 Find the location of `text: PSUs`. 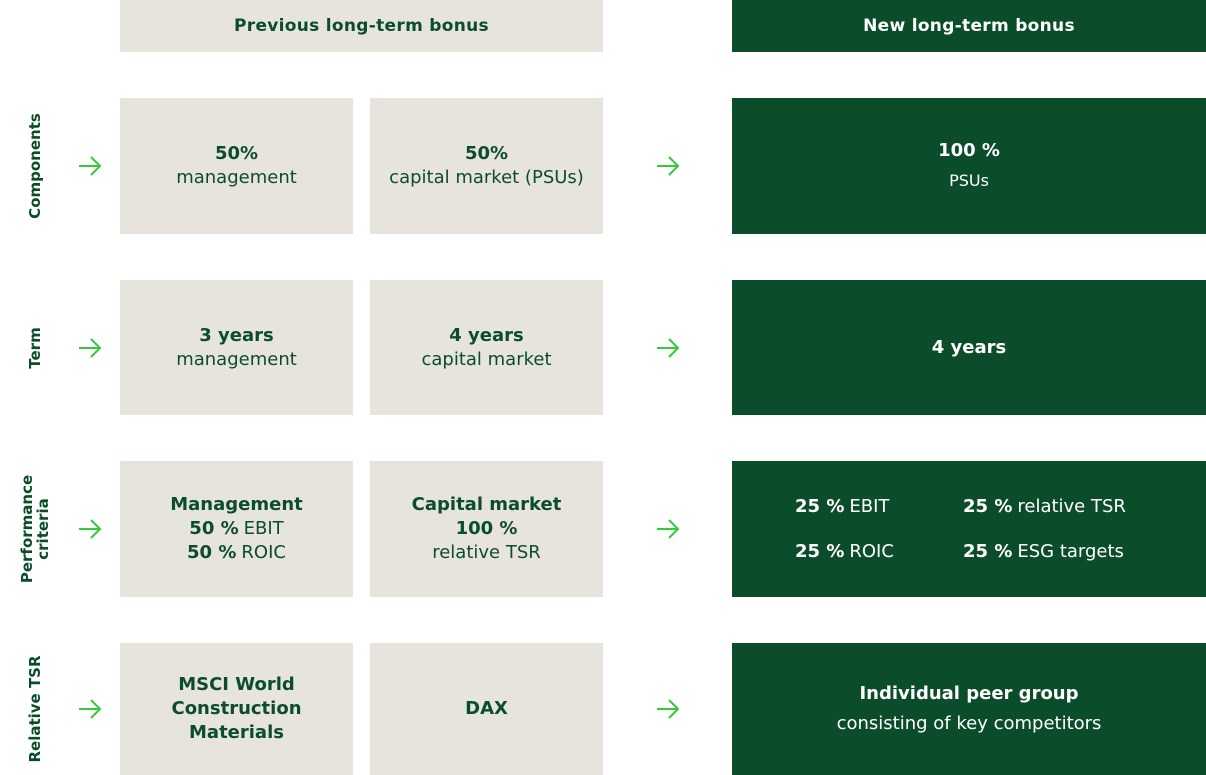

text: PSUs is located at coordinates (969, 180).